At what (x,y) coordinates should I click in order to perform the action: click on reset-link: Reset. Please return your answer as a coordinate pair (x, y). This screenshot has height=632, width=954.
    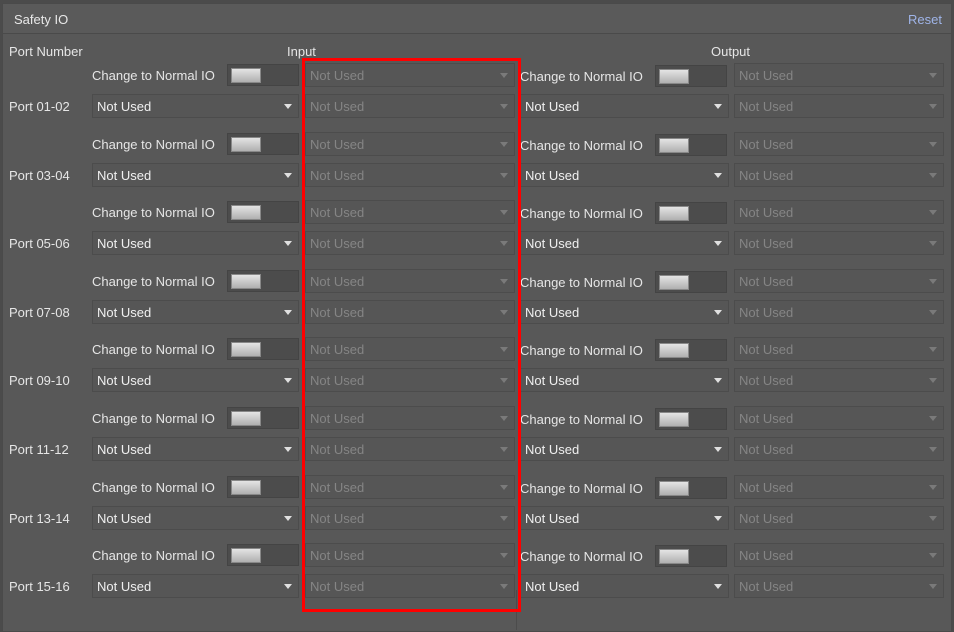
    Looking at the image, I should click on (925, 19).